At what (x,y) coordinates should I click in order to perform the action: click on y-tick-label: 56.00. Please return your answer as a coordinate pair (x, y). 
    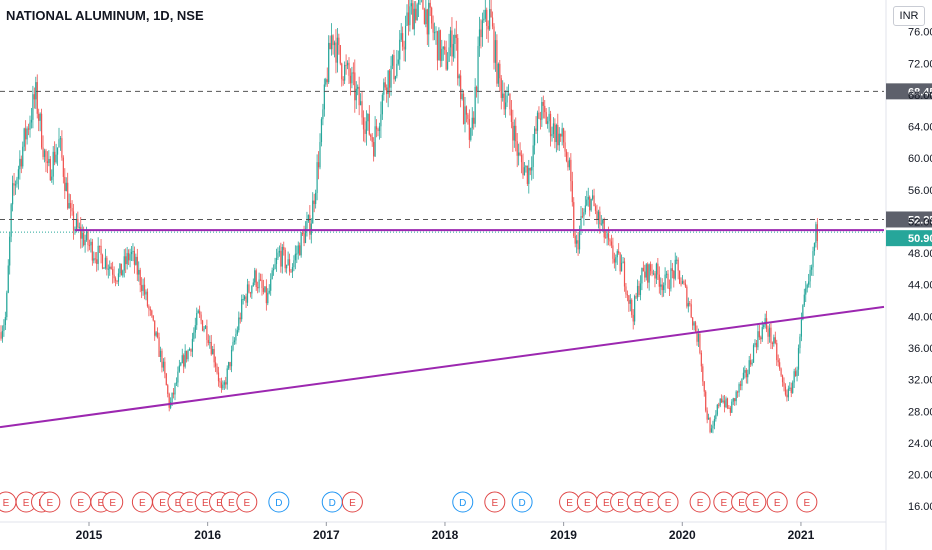
    Looking at the image, I should click on (920, 191).